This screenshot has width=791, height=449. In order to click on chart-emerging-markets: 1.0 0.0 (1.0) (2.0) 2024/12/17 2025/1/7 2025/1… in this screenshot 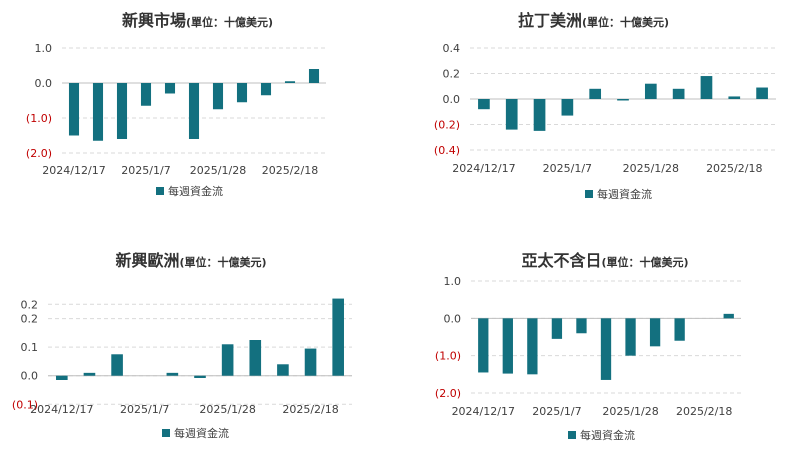, I will do `click(176, 120)`.